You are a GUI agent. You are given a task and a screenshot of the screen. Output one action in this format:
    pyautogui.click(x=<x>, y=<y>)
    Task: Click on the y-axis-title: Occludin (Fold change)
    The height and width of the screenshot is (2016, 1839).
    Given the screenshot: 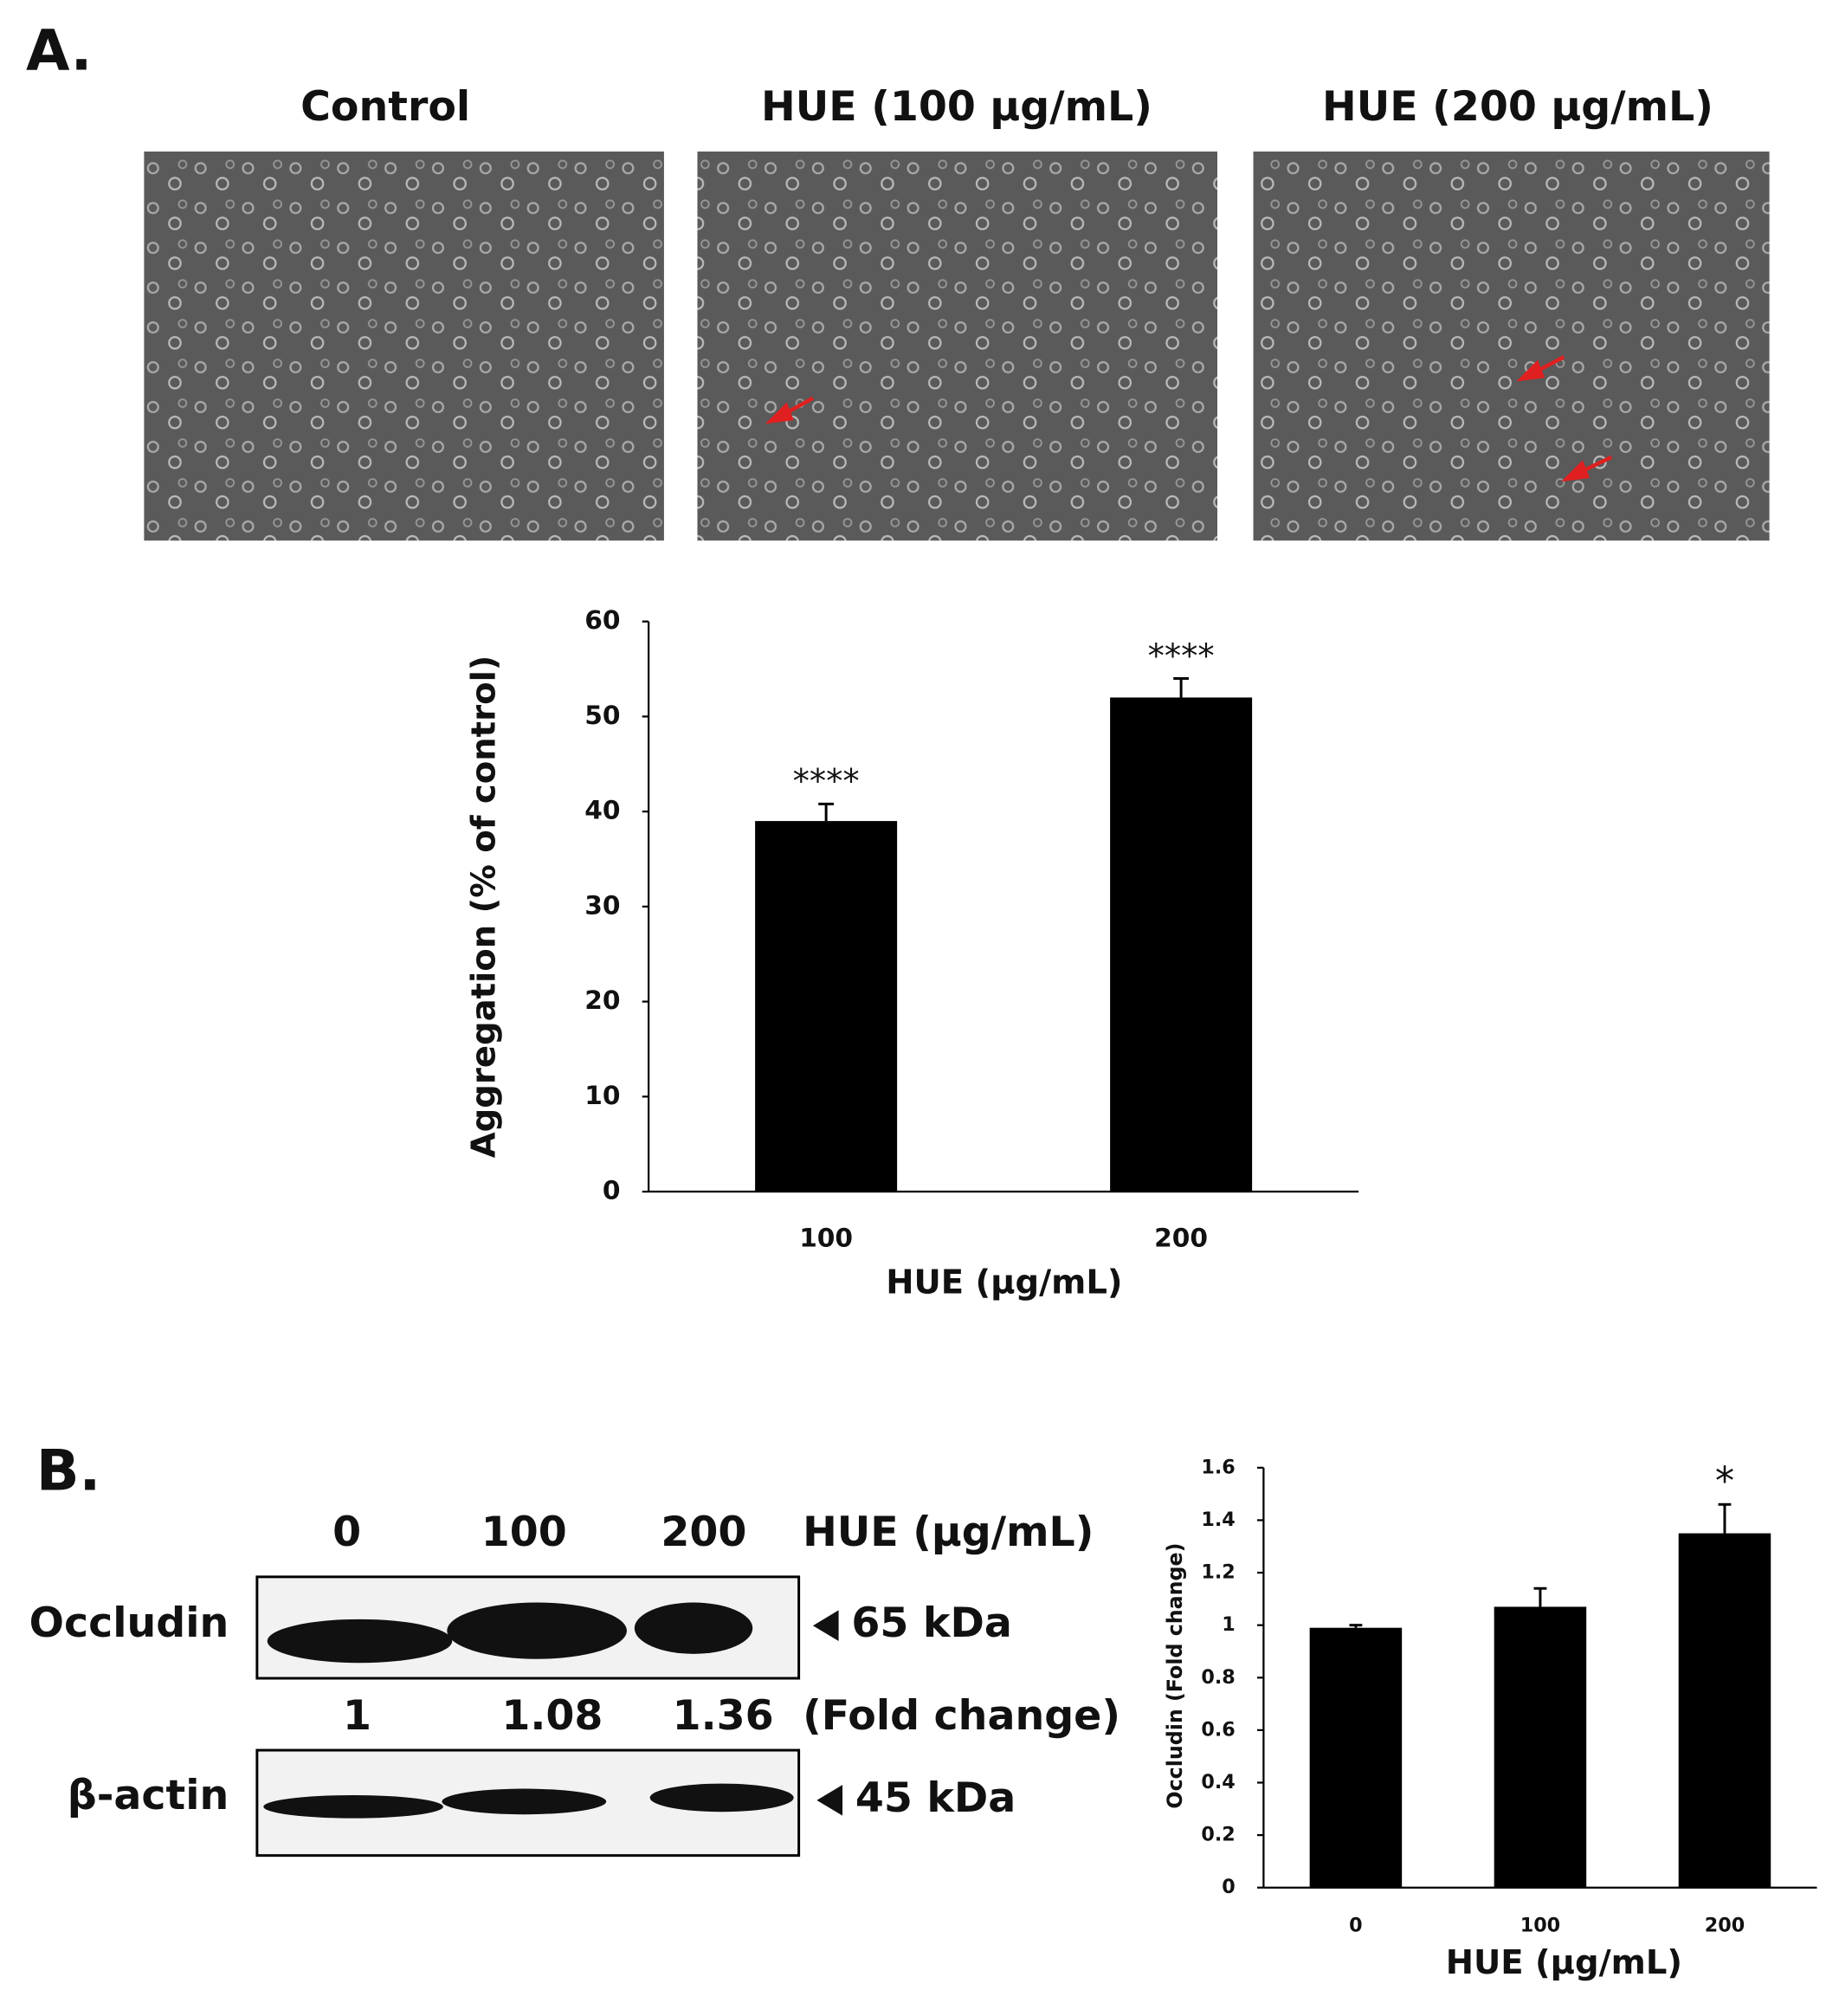 What is the action you would take?
    pyautogui.click(x=1175, y=1676)
    